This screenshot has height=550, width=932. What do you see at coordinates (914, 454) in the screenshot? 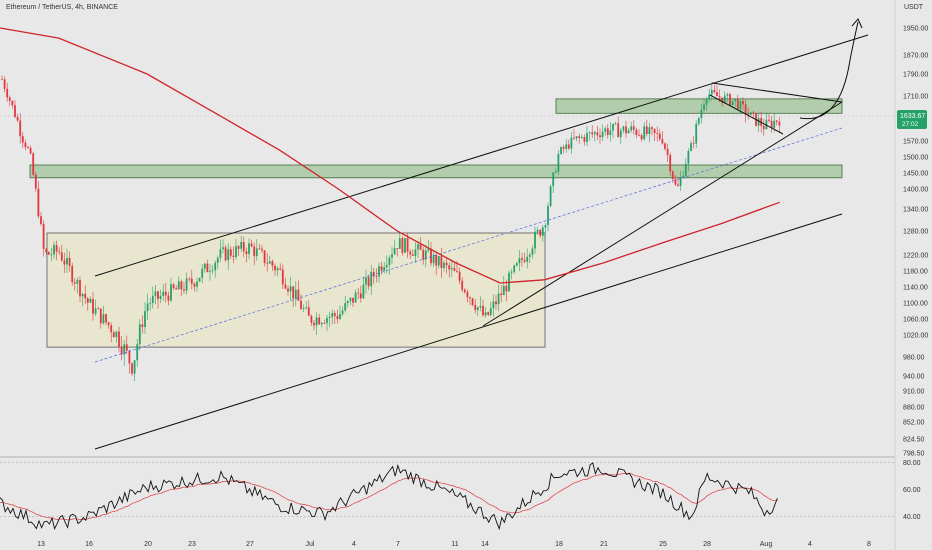
I see `price-tick-label: 798.50` at bounding box center [914, 454].